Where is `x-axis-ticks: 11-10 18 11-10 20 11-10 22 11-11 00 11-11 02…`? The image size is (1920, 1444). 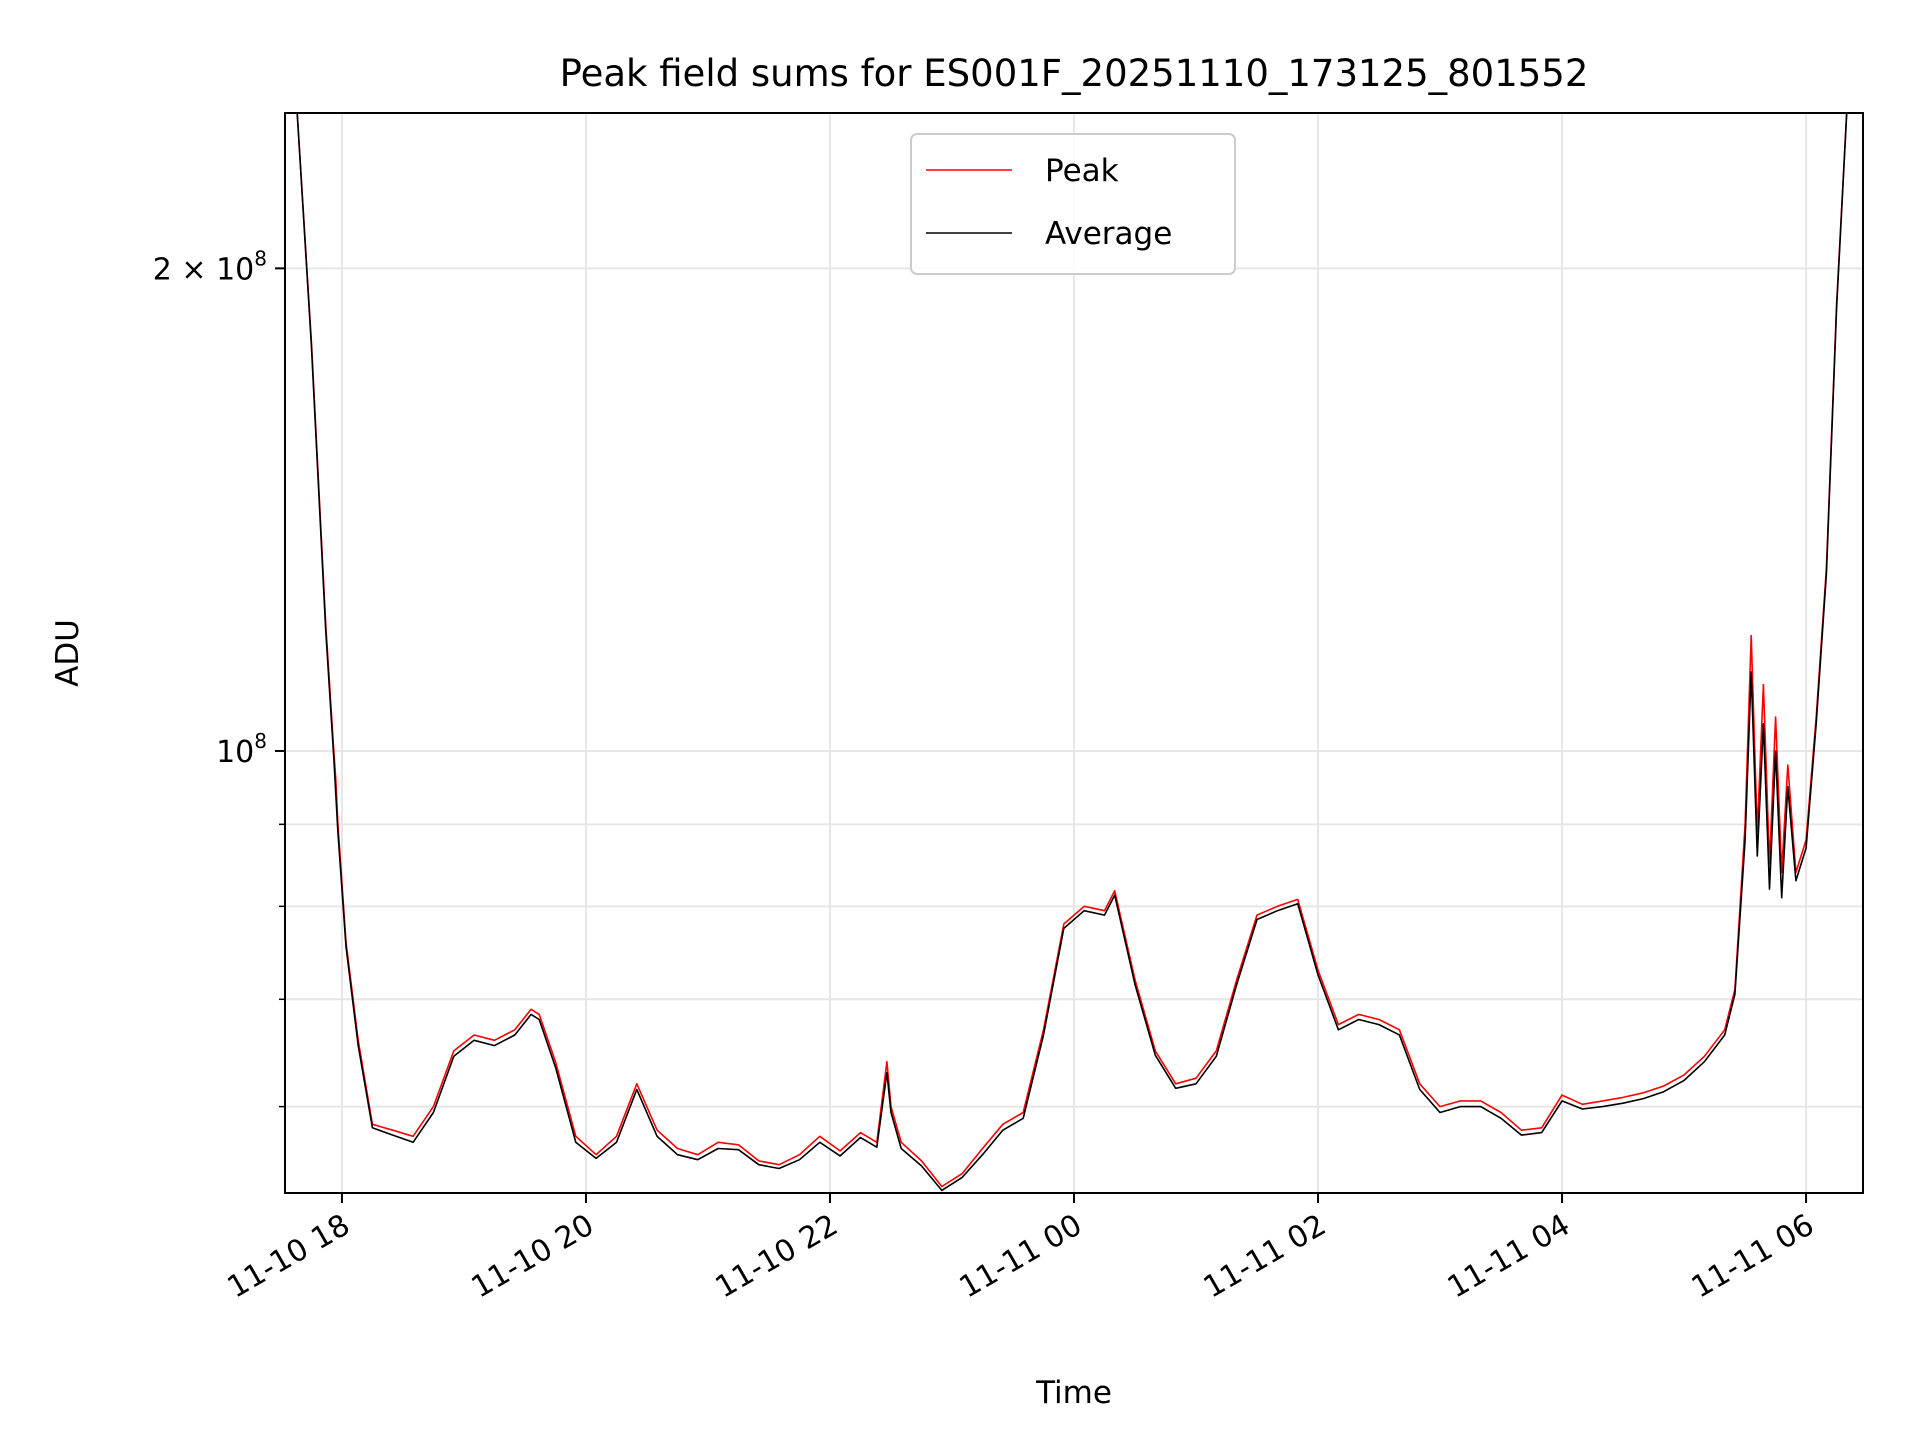 x-axis-ticks: 11-10 18 11-10 20 11-10 22 11-11 00 11-11 02… is located at coordinates (1021, 1249).